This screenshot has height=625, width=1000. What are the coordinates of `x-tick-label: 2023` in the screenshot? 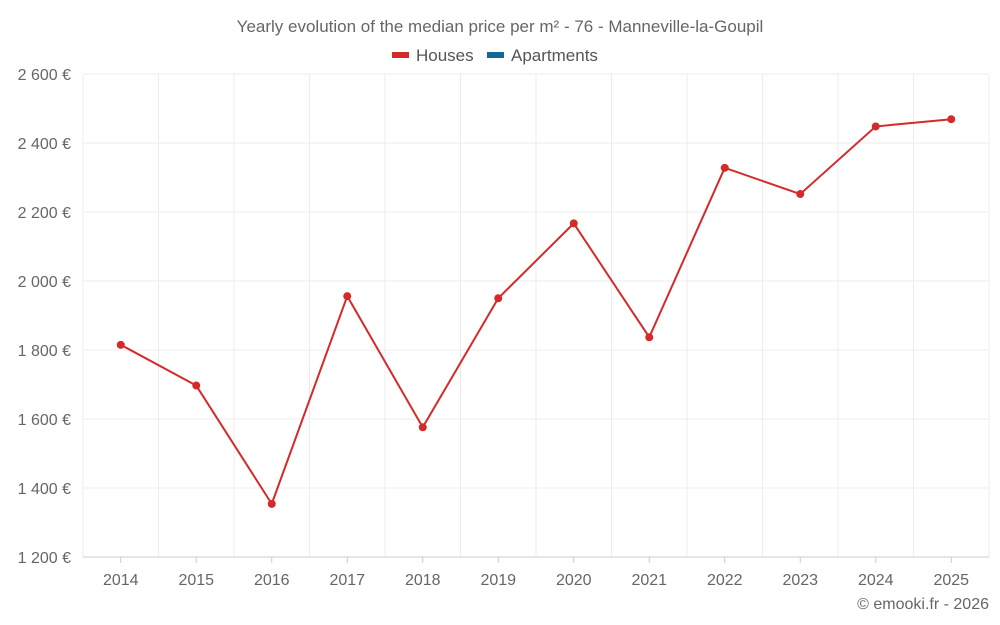 It's located at (800, 580).